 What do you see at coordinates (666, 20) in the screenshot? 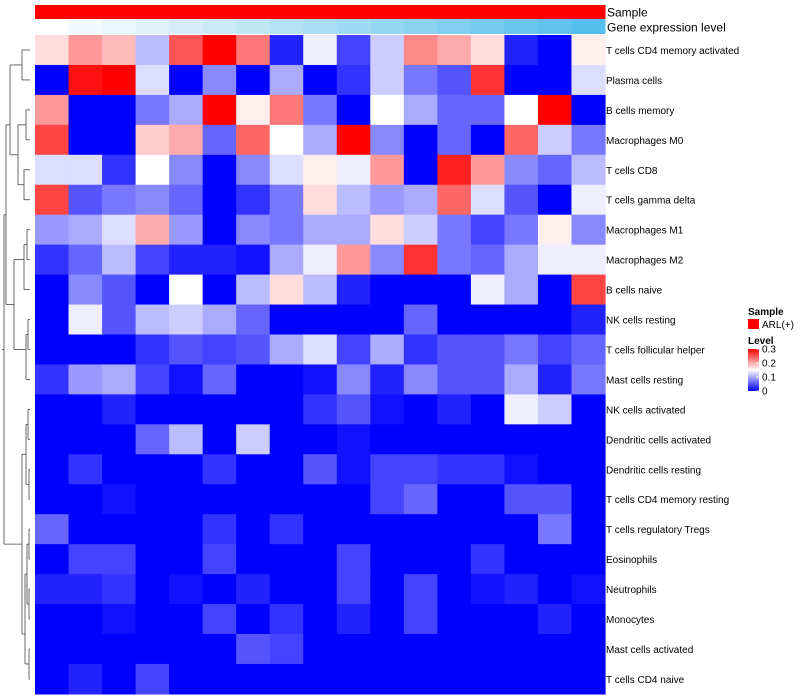
I see `annotation-labels: Sample Gene expression level` at bounding box center [666, 20].